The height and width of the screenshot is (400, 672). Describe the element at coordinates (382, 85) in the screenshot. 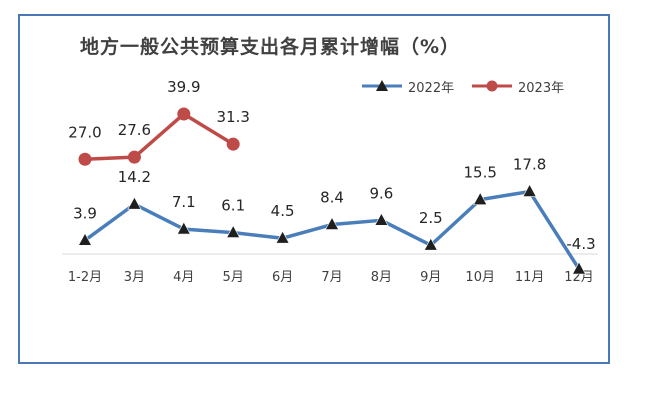

I see `legend-marker-2022` at that location.